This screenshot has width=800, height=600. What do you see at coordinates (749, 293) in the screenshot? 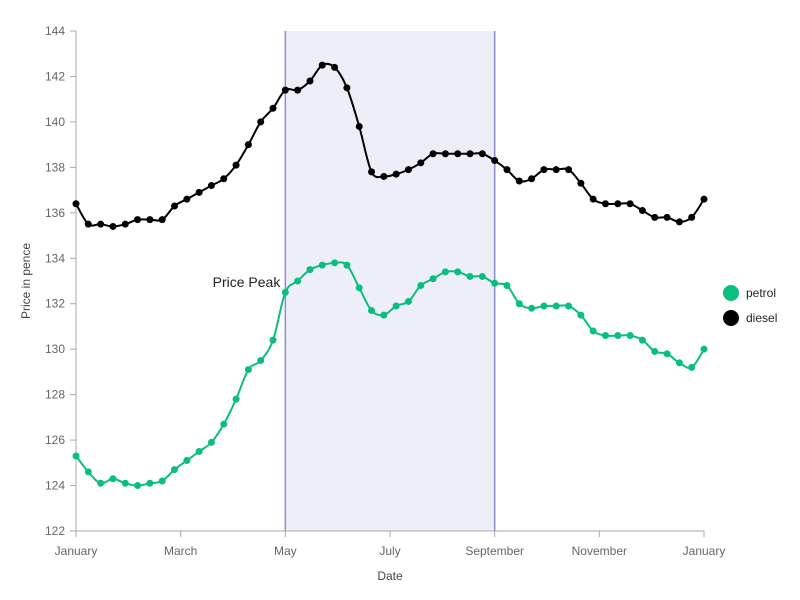
I see `legend-item-petrol: petrol` at bounding box center [749, 293].